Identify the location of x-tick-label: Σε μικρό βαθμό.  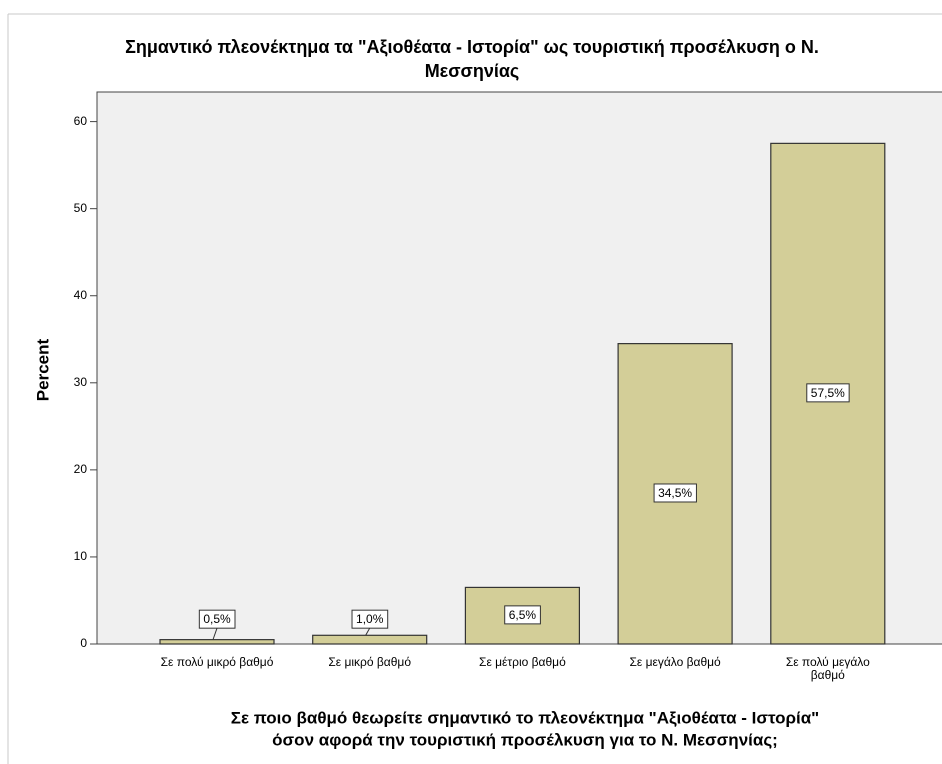
(369, 662).